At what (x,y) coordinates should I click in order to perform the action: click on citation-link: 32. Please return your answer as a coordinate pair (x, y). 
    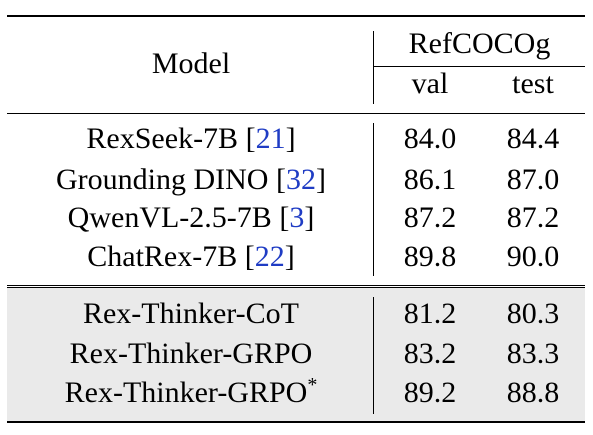
    Looking at the image, I should click on (300, 179).